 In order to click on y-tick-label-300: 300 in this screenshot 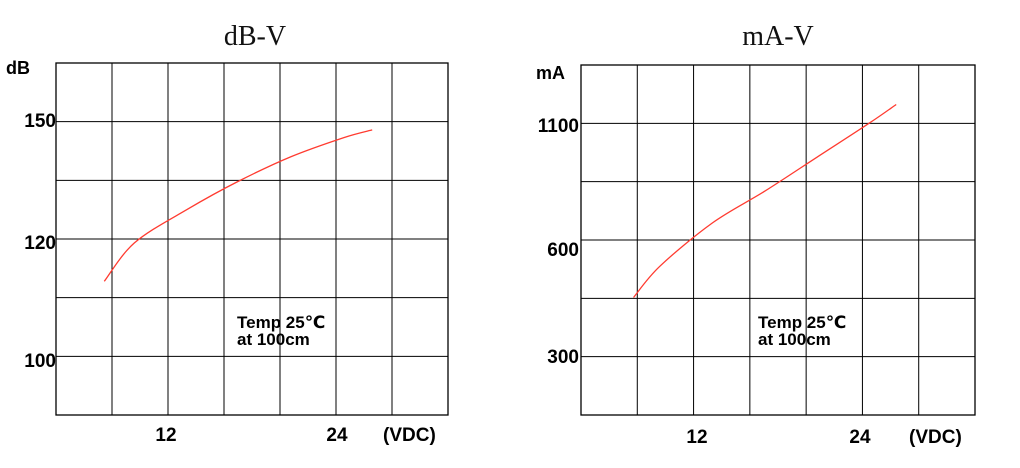, I will do `click(563, 357)`.